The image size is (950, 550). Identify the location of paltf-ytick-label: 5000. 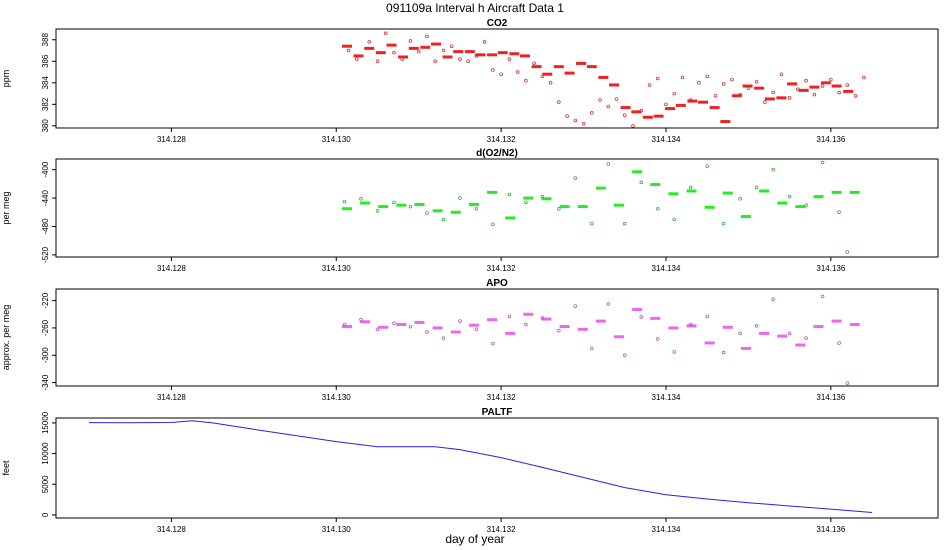
(45, 484).